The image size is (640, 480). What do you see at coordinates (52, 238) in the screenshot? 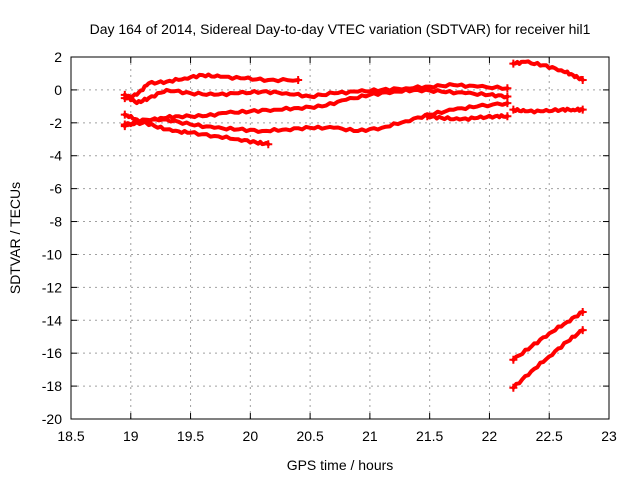
I see `y-tick-labels: -20-18-16-14-12-10-8-6-4-202` at bounding box center [52, 238].